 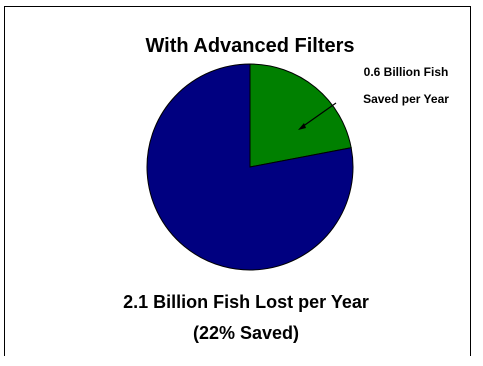 I want to click on callout-arrowhead, so click(x=302, y=126).